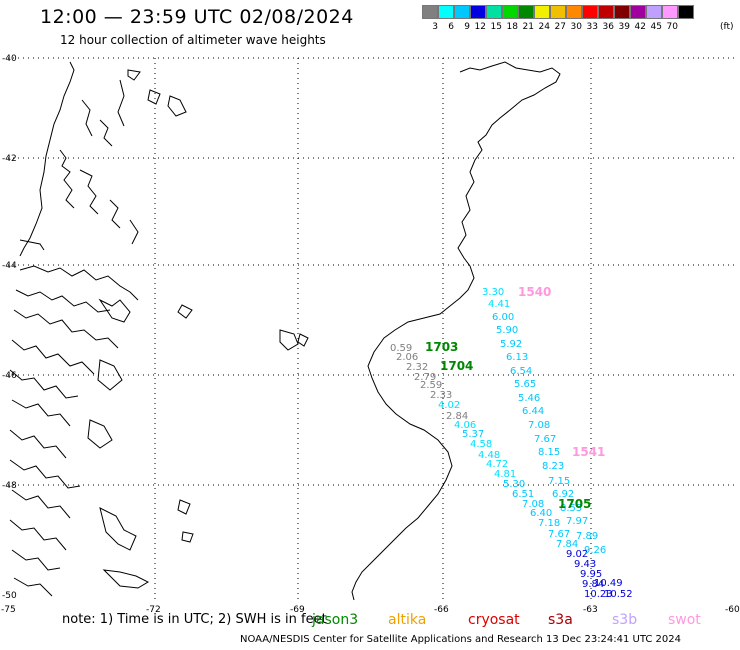 This screenshot has width=740, height=650. What do you see at coordinates (435, 27) in the screenshot?
I see `legend-label: 3` at bounding box center [435, 27].